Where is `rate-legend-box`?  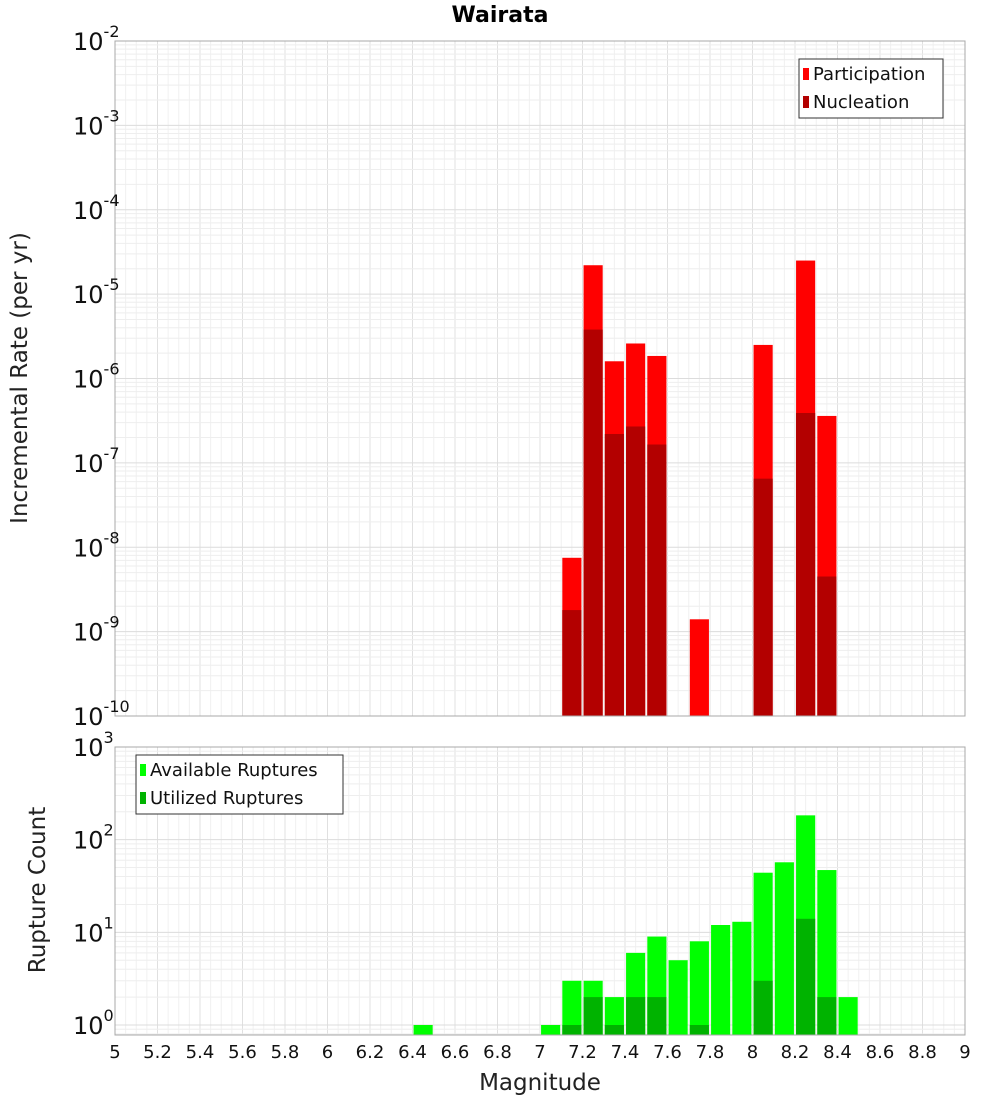 rate-legend-box is located at coordinates (871, 88).